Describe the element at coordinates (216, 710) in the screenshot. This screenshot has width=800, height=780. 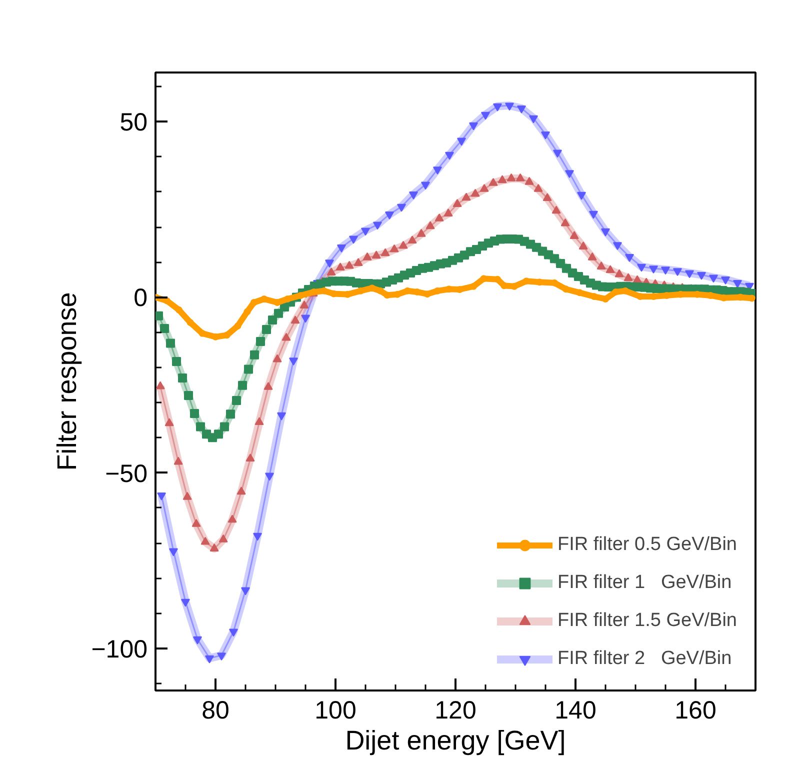
I see `x-tick-label: 80` at that location.